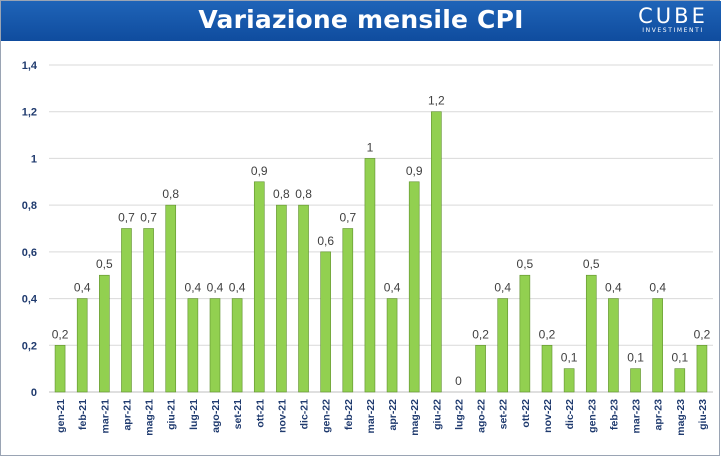  I want to click on chart-title: Variazione mensile CPI, so click(361, 19).